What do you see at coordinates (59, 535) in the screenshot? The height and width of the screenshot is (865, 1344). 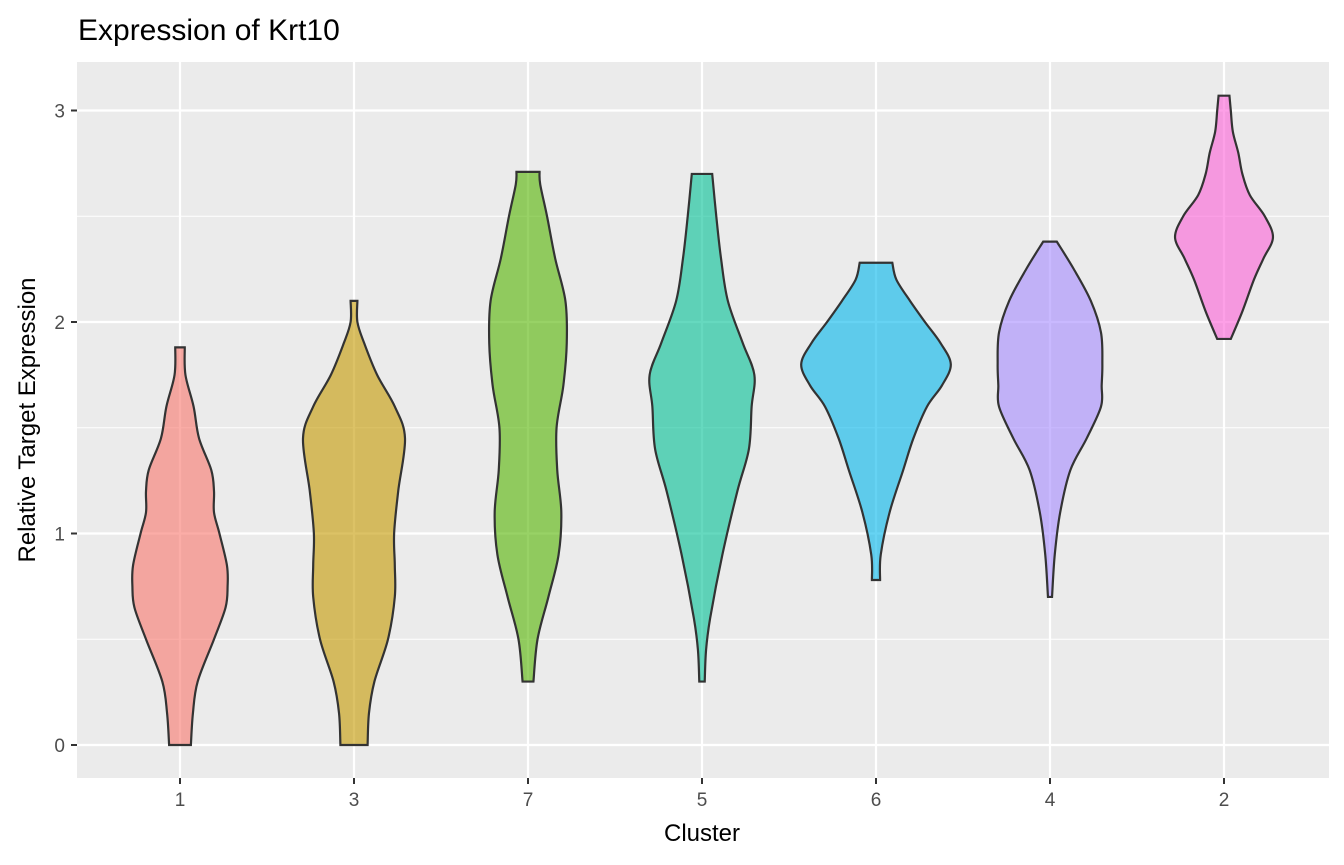 I see `y-tick-label: 1` at bounding box center [59, 535].